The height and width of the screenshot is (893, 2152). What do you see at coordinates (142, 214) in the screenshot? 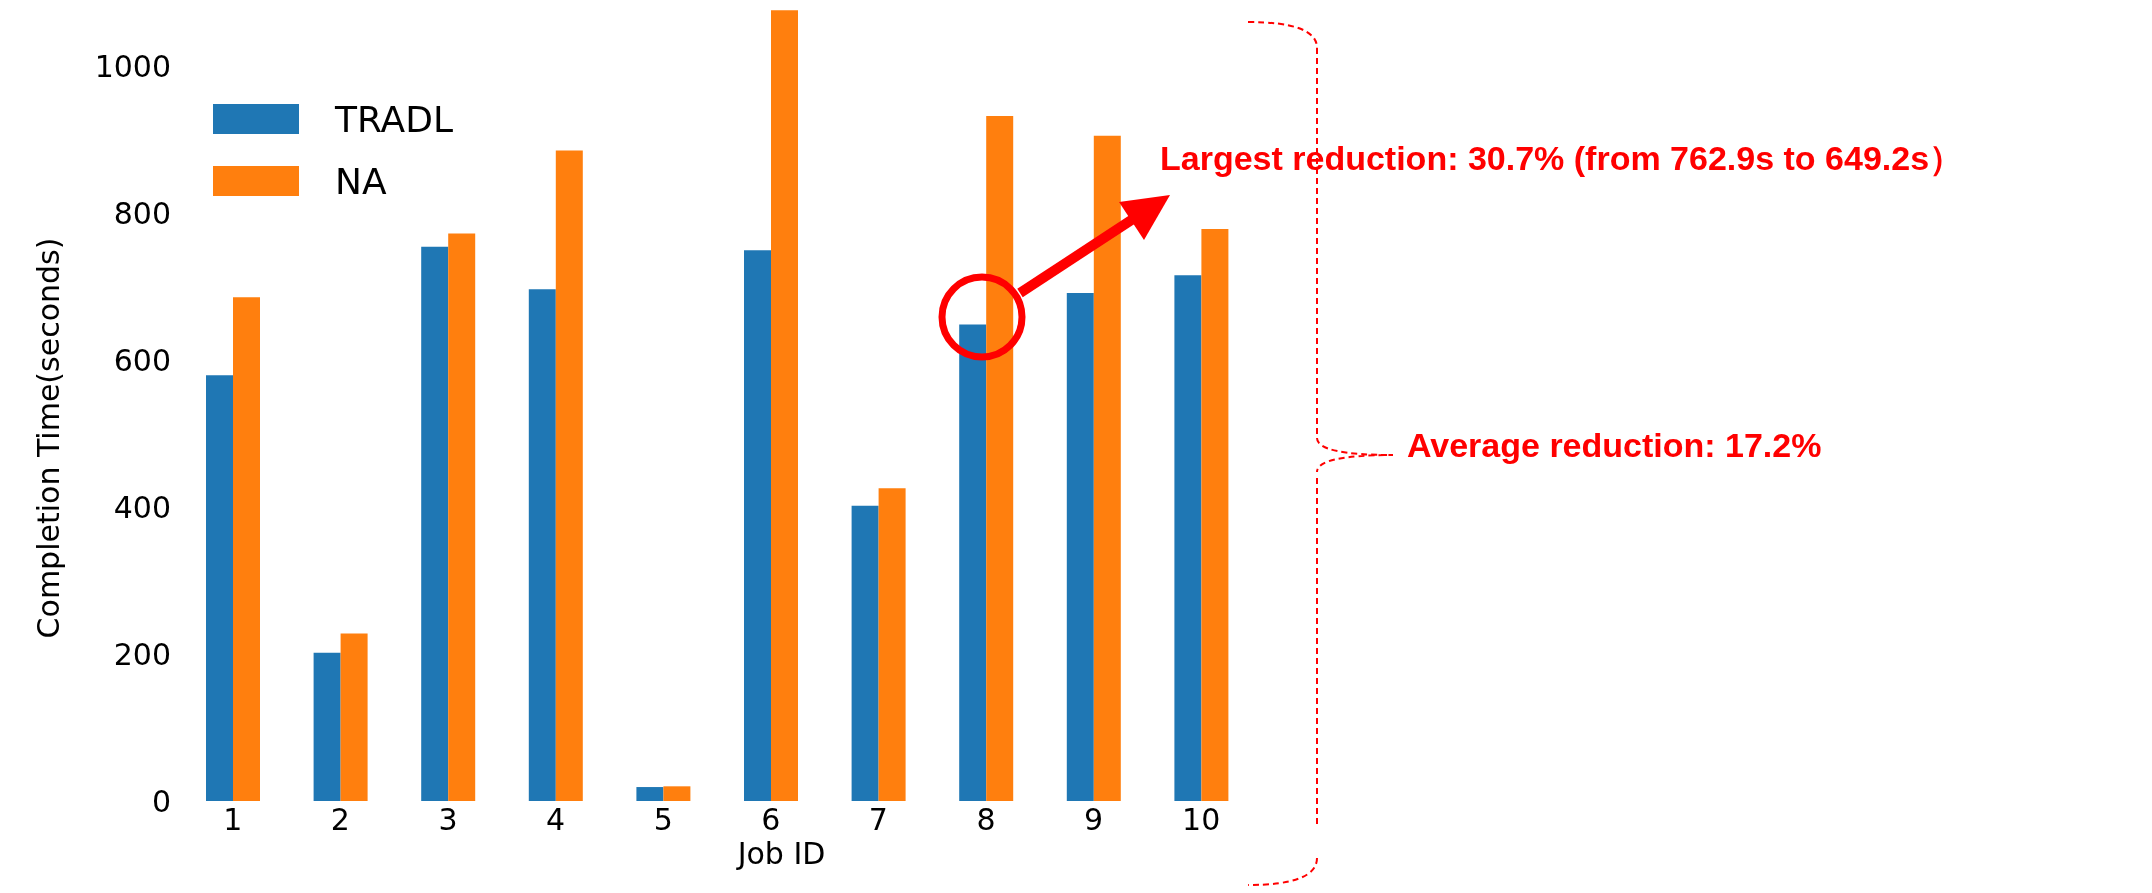
I see `y-tick-label: 800` at bounding box center [142, 214].